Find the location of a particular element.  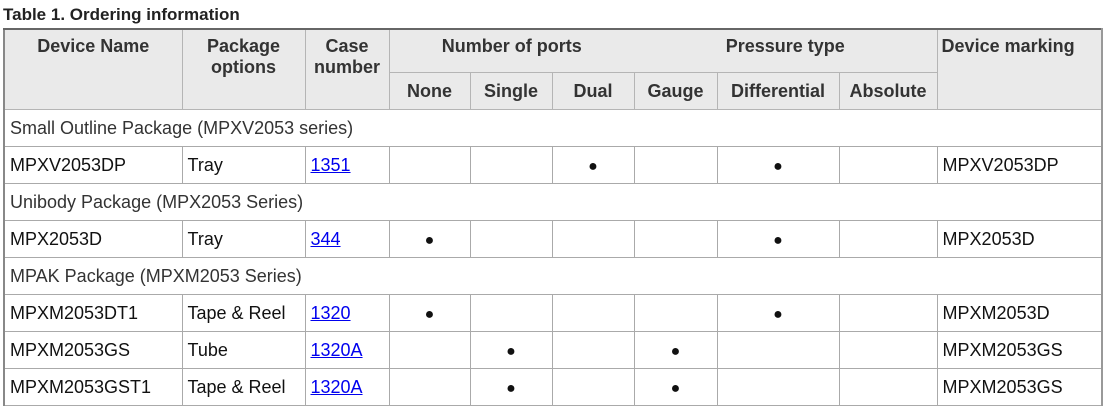

case-number-link: 1351 is located at coordinates (330, 164).